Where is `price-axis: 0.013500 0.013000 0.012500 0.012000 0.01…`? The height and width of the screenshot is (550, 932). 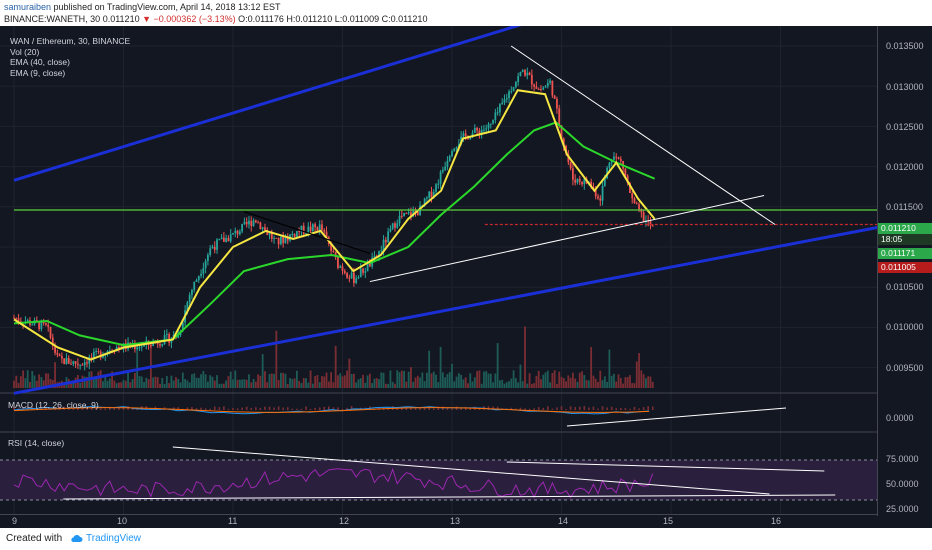 price-axis: 0.013500 0.013000 0.012500 0.012000 0.01… is located at coordinates (904, 271).